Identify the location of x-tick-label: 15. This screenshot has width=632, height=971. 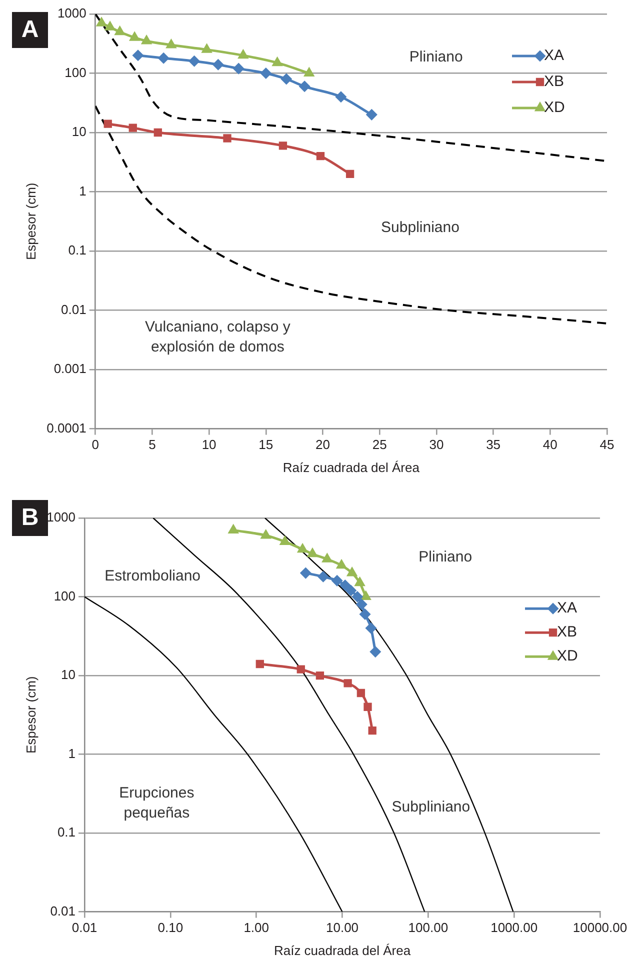
(266, 444).